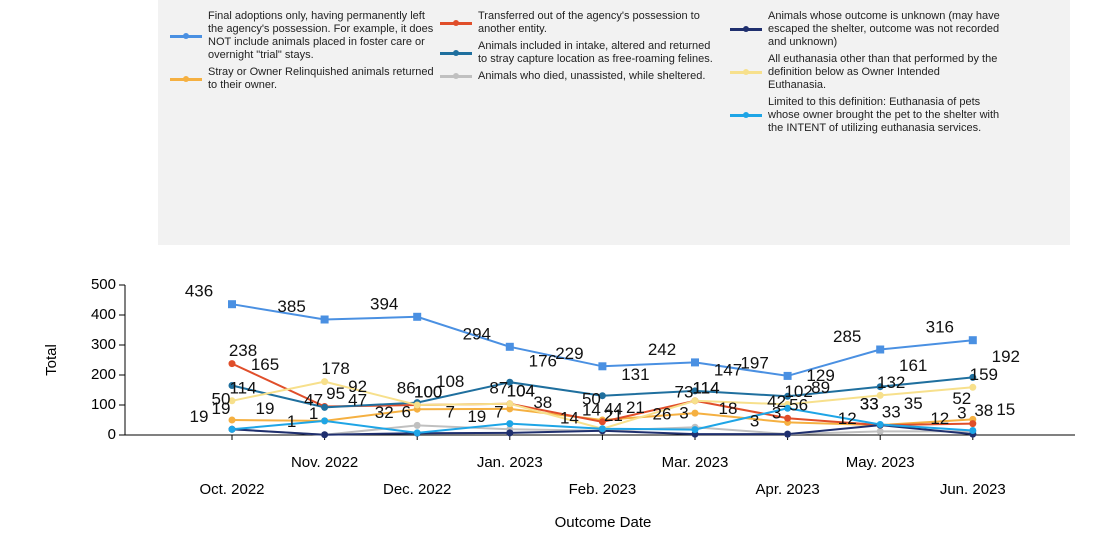 Image resolution: width=1108 pixels, height=540 pixels. What do you see at coordinates (335, 368) in the screenshot?
I see `data-label: 178` at bounding box center [335, 368].